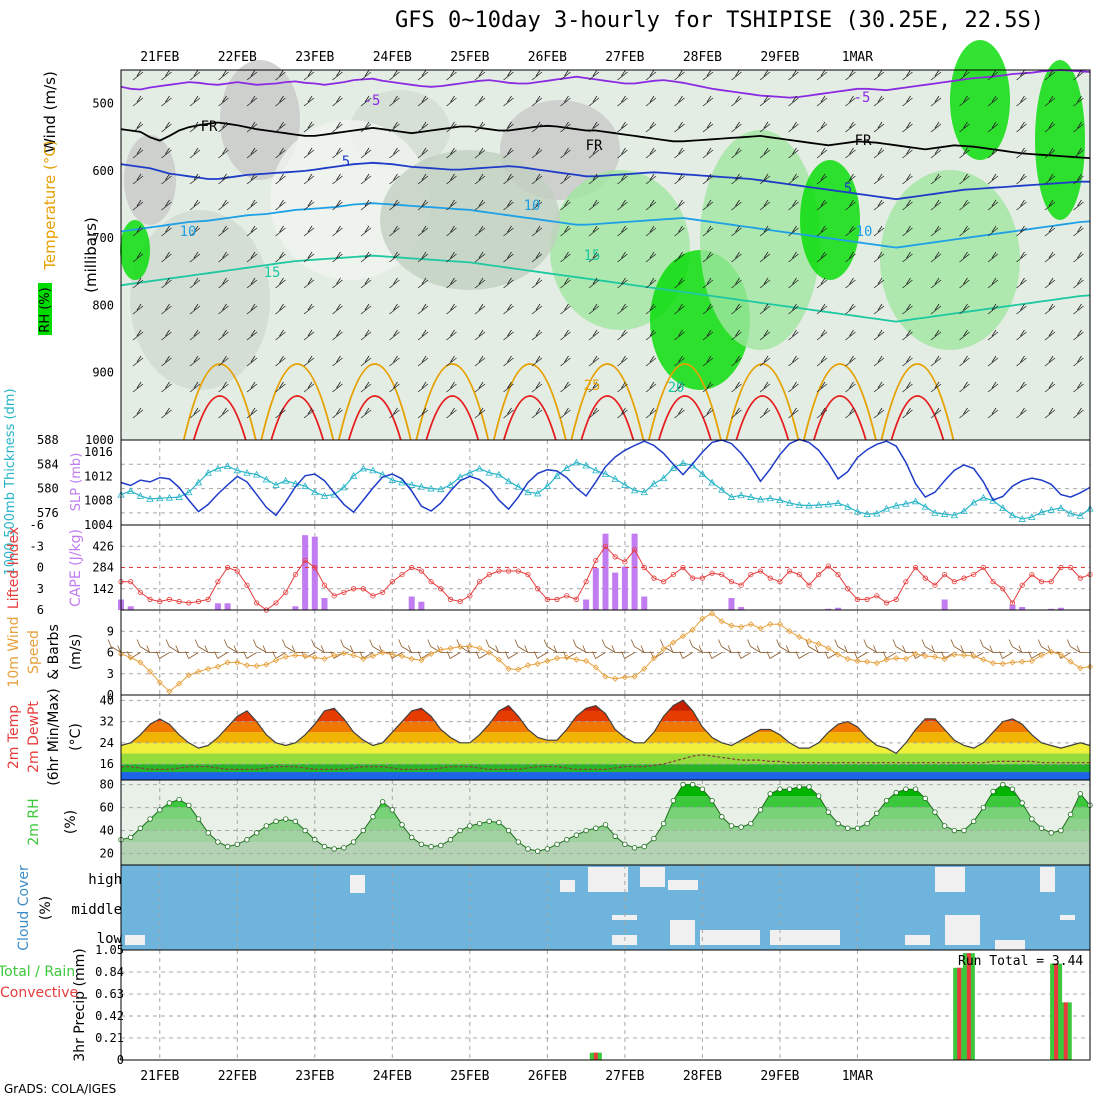  Describe the element at coordinates (110, 695) in the screenshot. I see `wind-tick-label: 0` at that location.